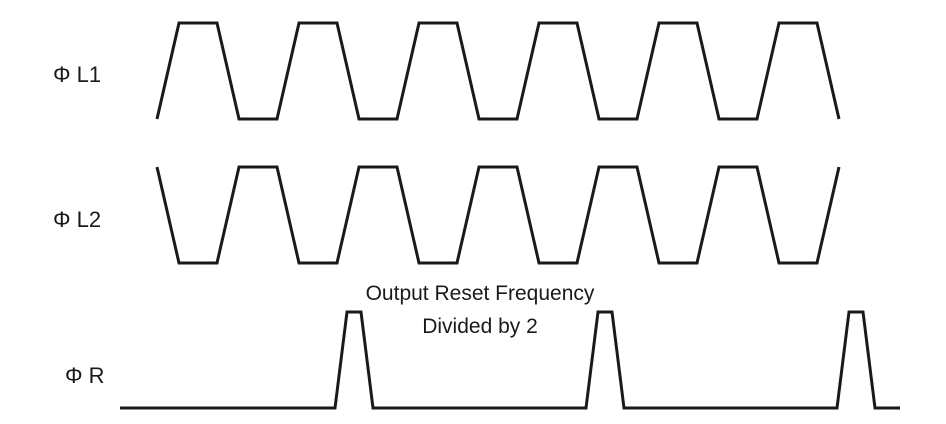 The height and width of the screenshot is (424, 946). What do you see at coordinates (85, 375) in the screenshot?
I see `signal-label-phi-r: Φ R` at bounding box center [85, 375].